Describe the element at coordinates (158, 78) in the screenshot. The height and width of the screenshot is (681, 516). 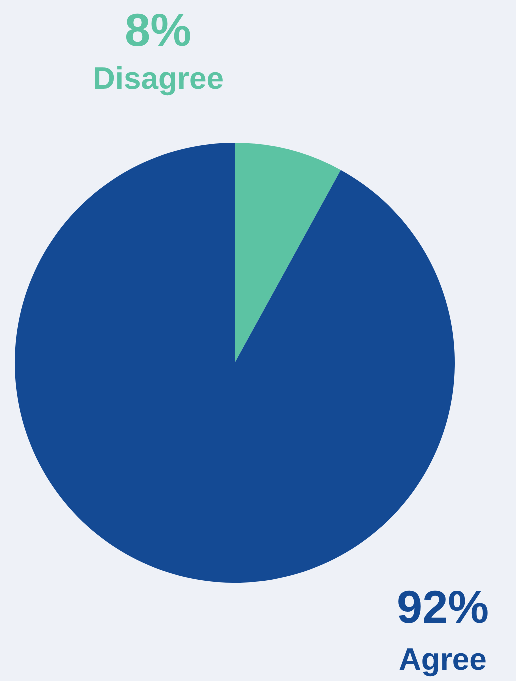
I see `slice-label: Disagree` at that location.